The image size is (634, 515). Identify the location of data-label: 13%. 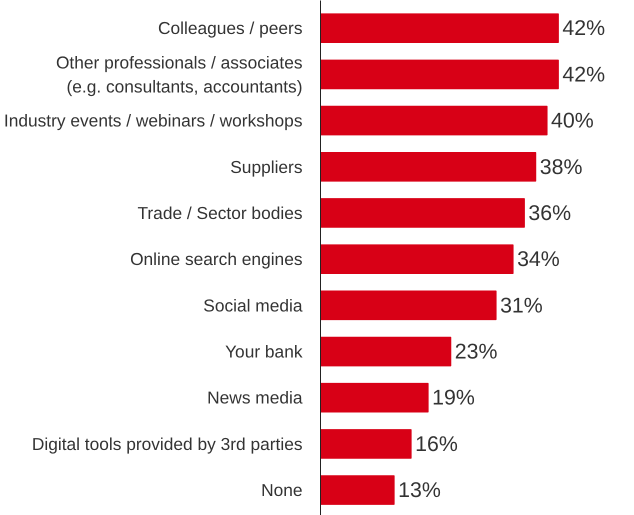
(419, 490).